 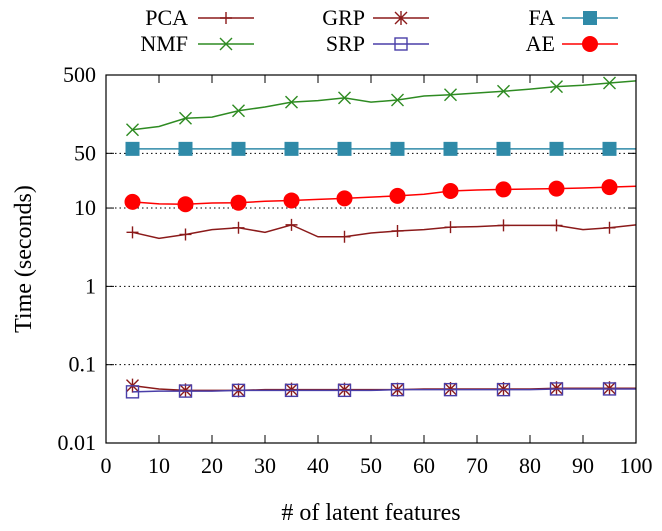 I want to click on legend-item-srp: SRP, so click(x=377, y=43).